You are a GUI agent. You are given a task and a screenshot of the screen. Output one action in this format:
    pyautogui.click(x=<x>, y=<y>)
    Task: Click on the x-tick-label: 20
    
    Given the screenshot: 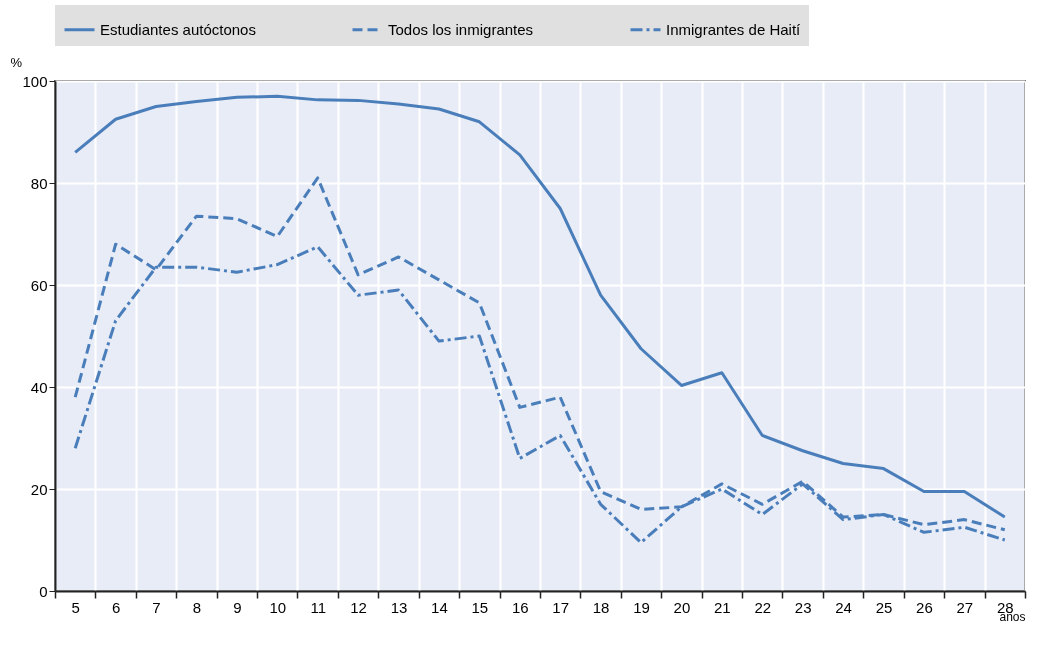 What is the action you would take?
    pyautogui.click(x=682, y=607)
    